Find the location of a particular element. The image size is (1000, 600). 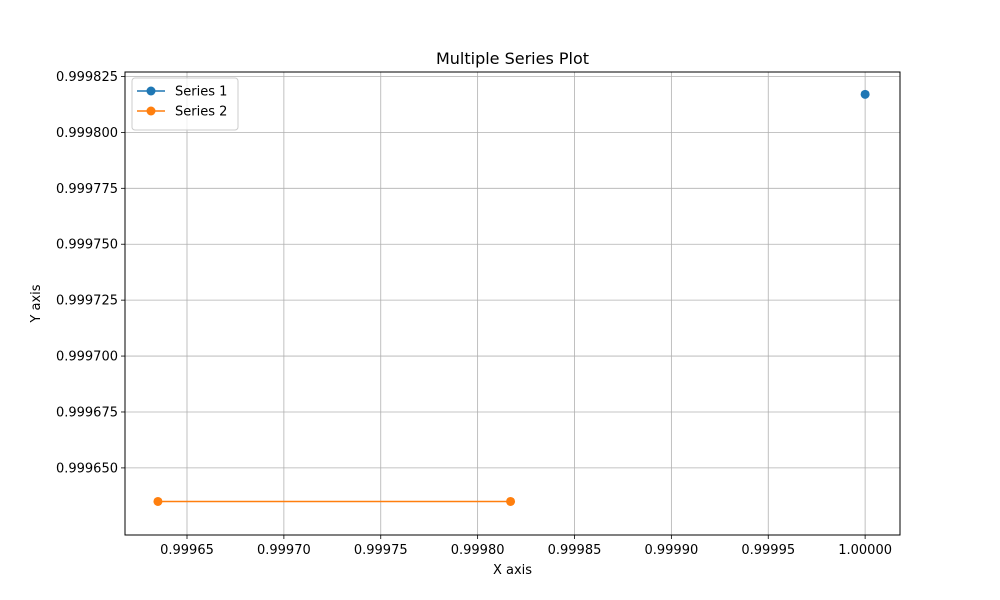

y-tick-label: 0.999775 is located at coordinates (87, 189).